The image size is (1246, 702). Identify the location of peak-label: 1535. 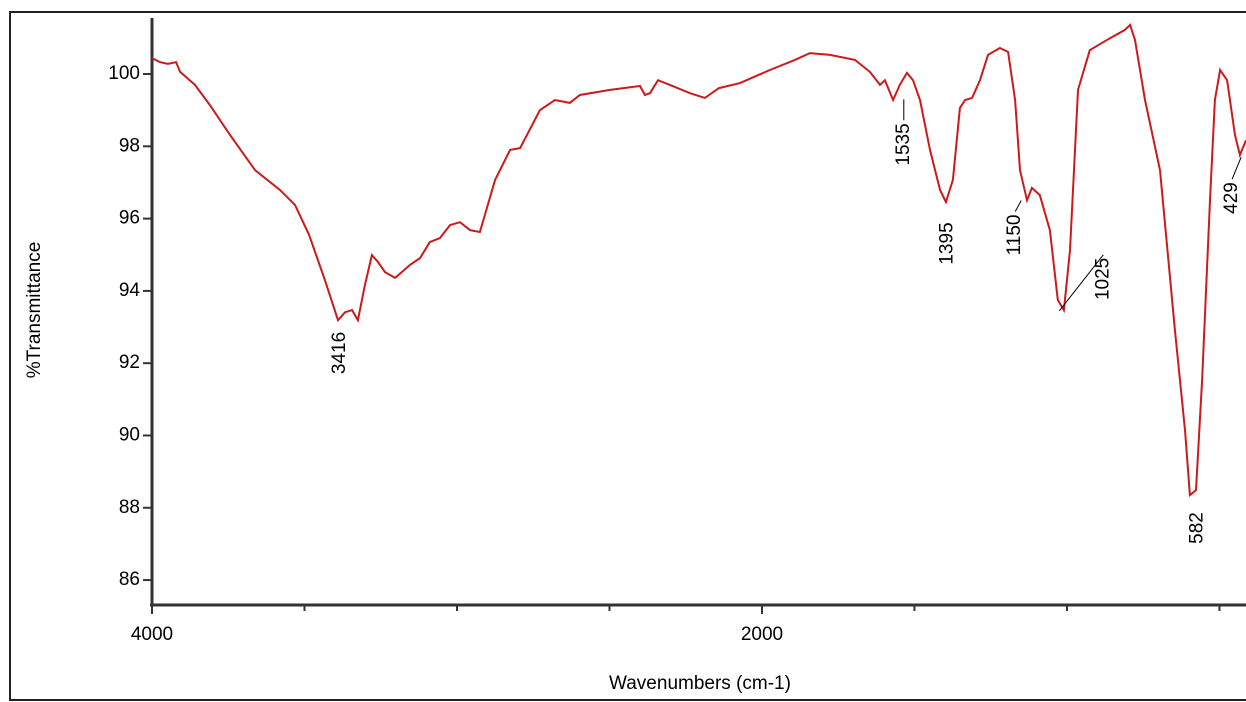
(903, 144).